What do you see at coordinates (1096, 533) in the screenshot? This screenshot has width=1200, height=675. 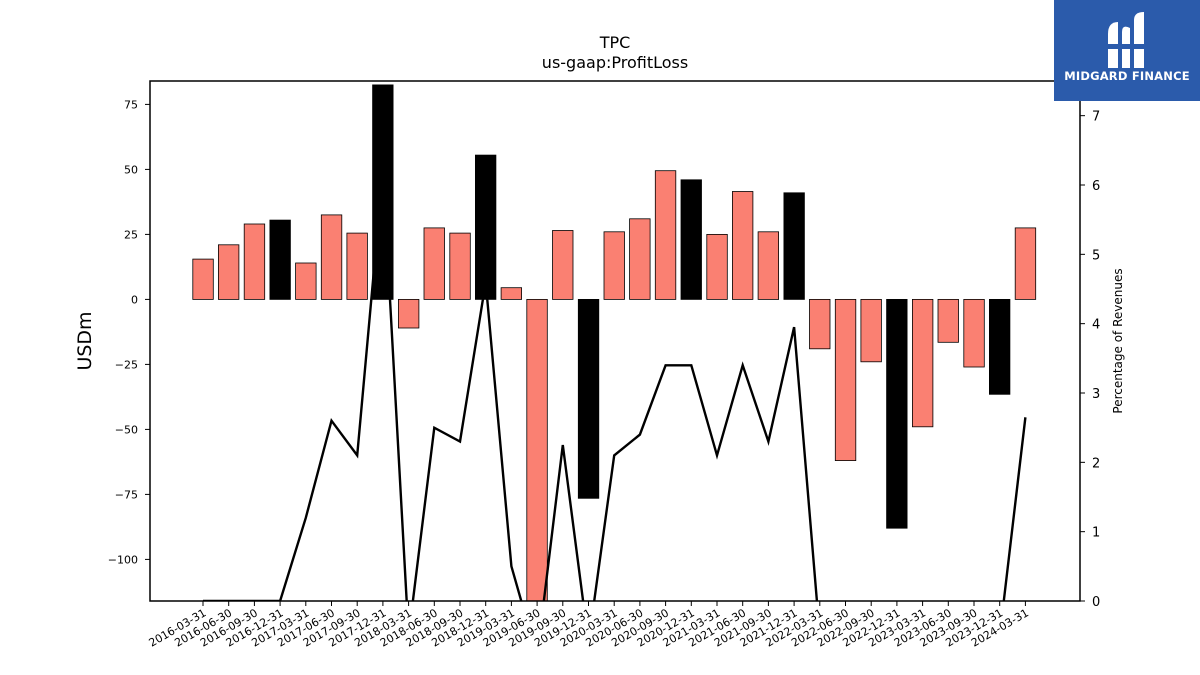 I see `y2-tick-label: 1` at bounding box center [1096, 533].